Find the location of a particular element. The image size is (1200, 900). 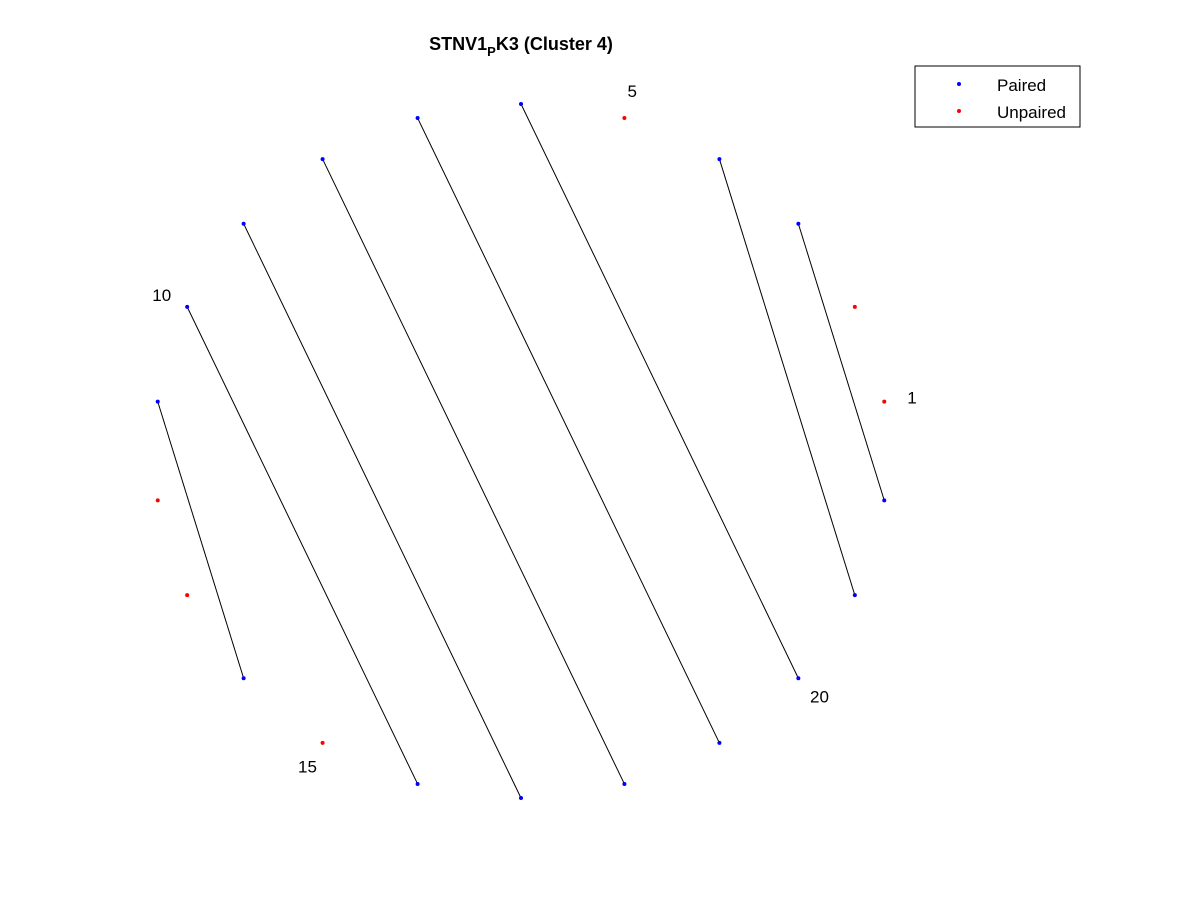

chart-title: STNV1PK3 (Cluster 4) is located at coordinates (521, 46).